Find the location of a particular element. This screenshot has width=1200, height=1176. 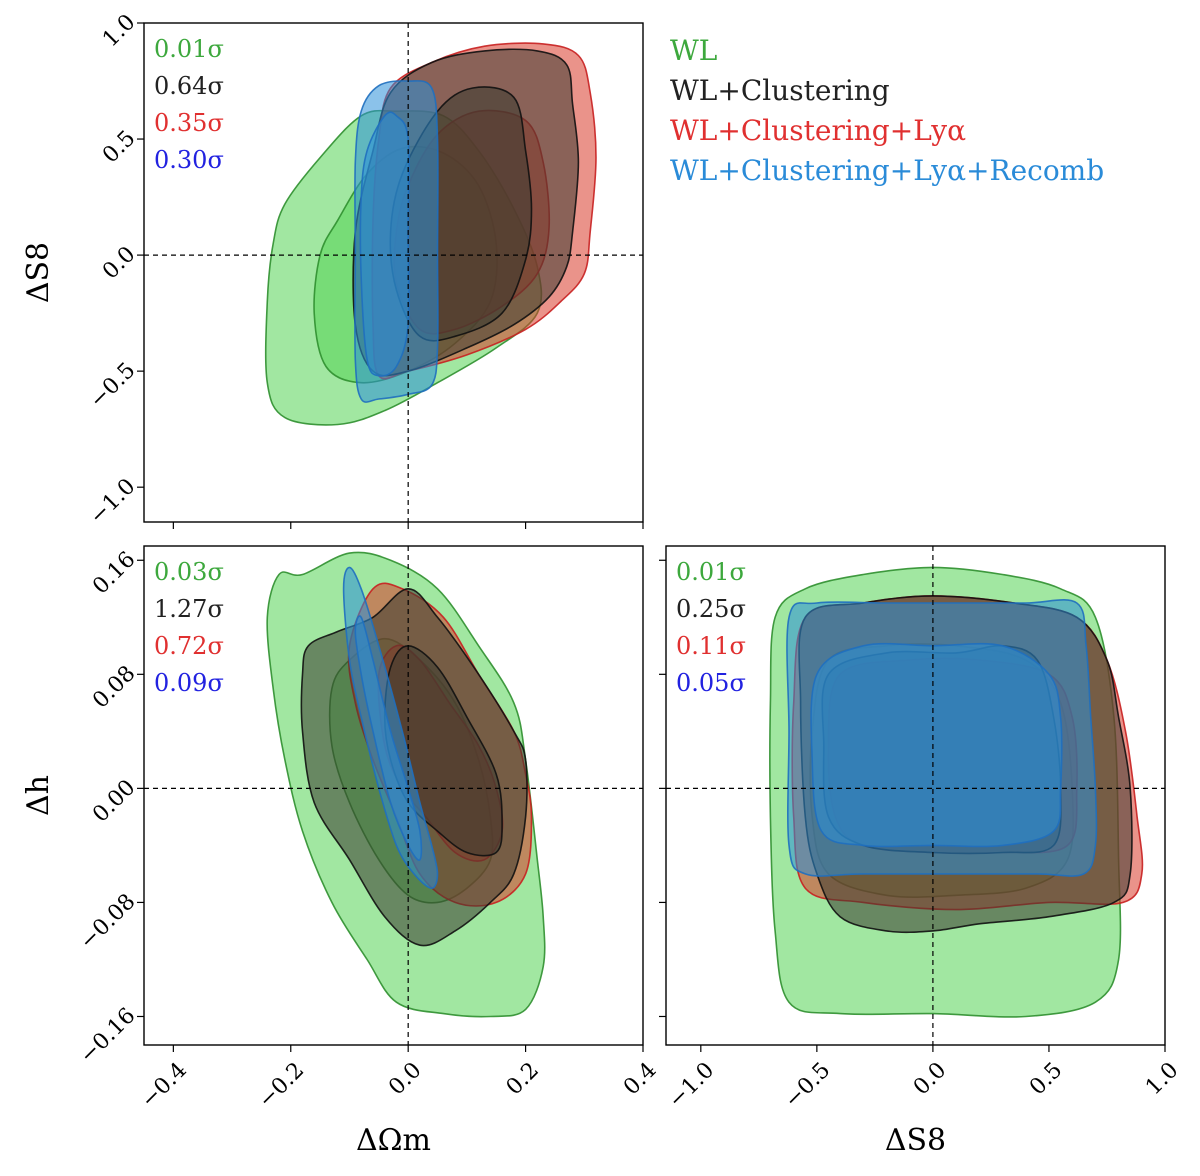

legend-entry-wl: WL is located at coordinates (693, 50).